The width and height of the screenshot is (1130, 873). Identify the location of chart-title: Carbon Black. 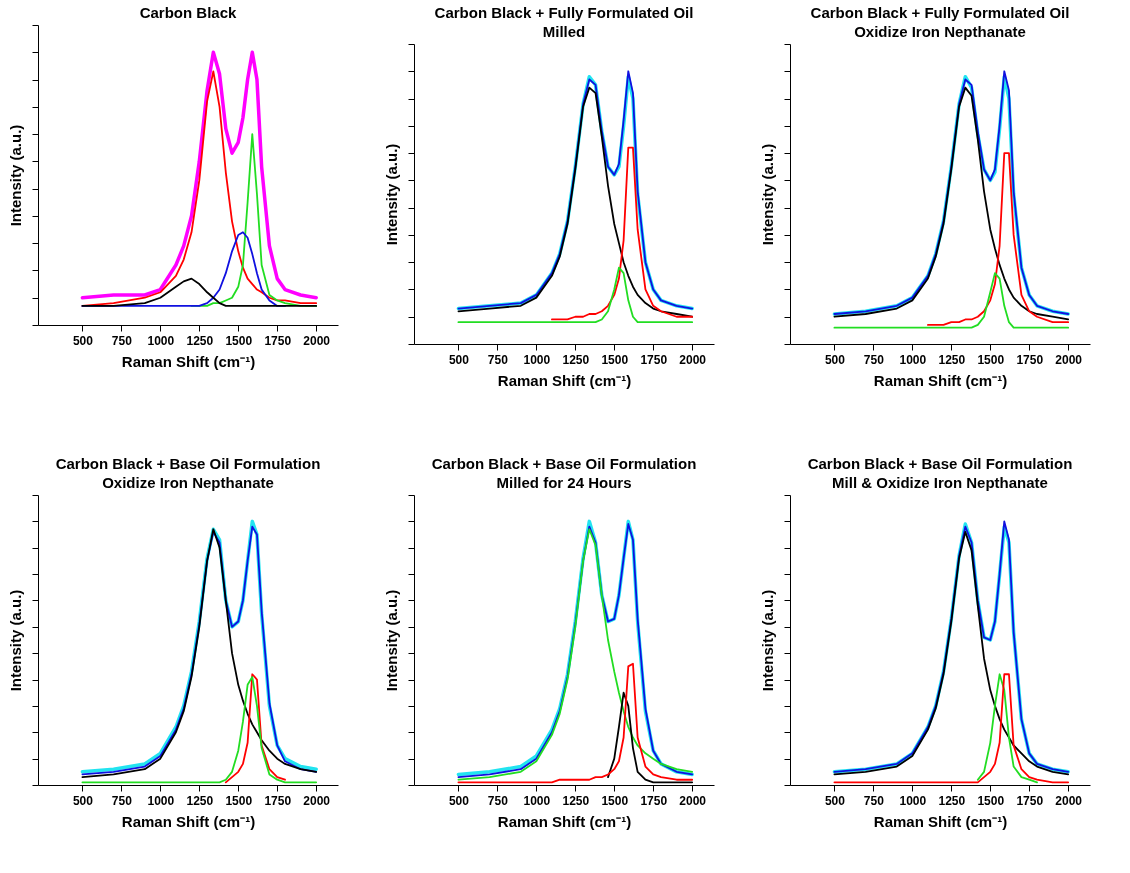
(188, 12).